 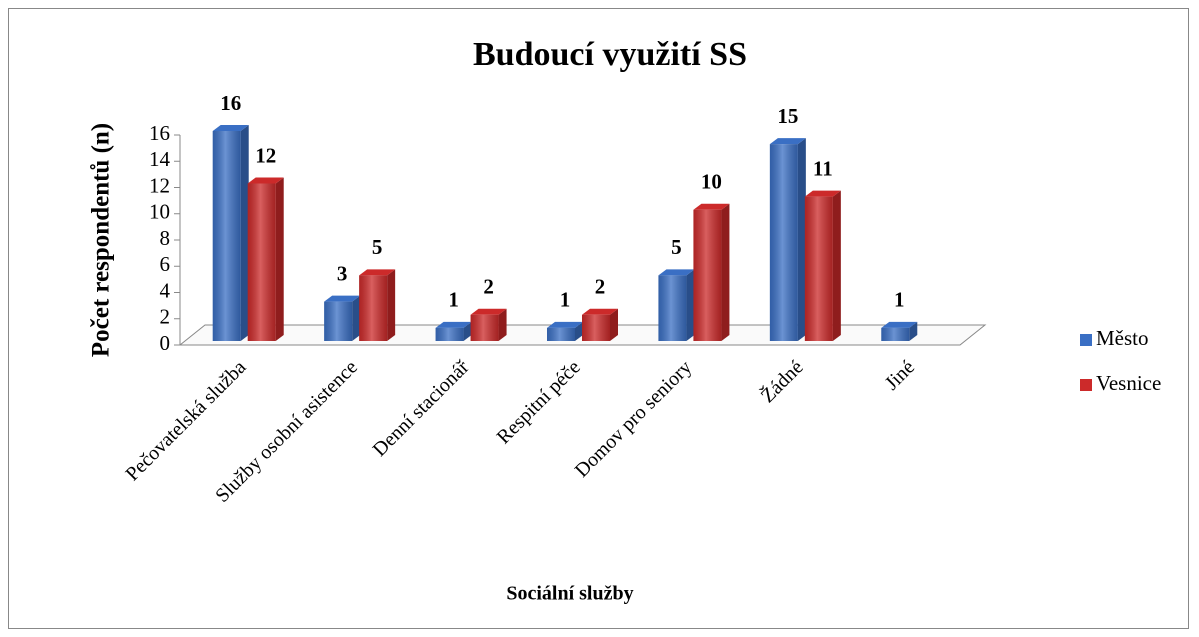 What do you see at coordinates (823, 168) in the screenshot?
I see `data-label: 11` at bounding box center [823, 168].